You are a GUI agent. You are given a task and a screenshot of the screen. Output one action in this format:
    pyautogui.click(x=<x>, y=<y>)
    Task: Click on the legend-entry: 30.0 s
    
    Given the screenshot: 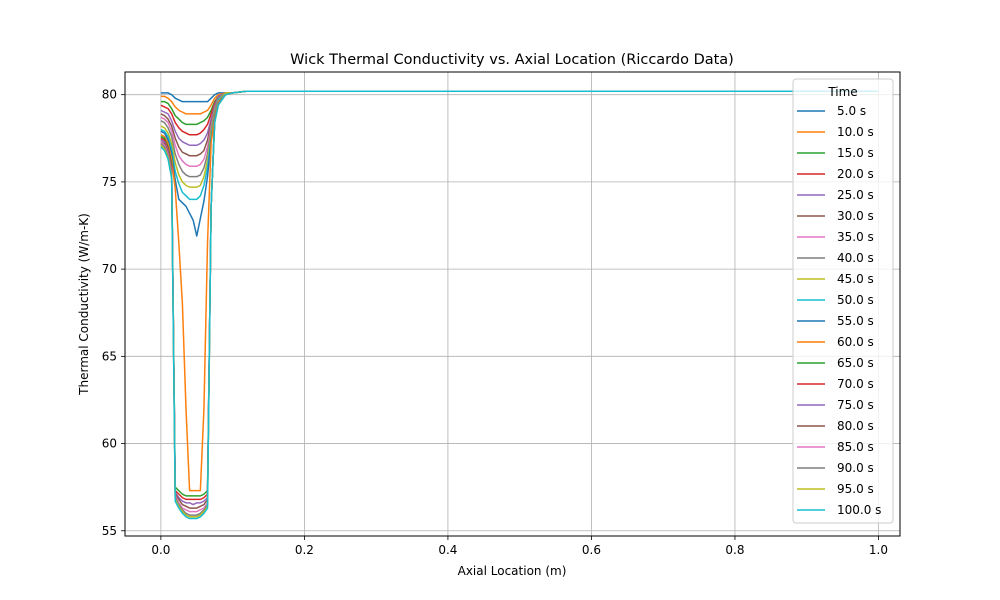 What is the action you would take?
    pyautogui.click(x=855, y=216)
    